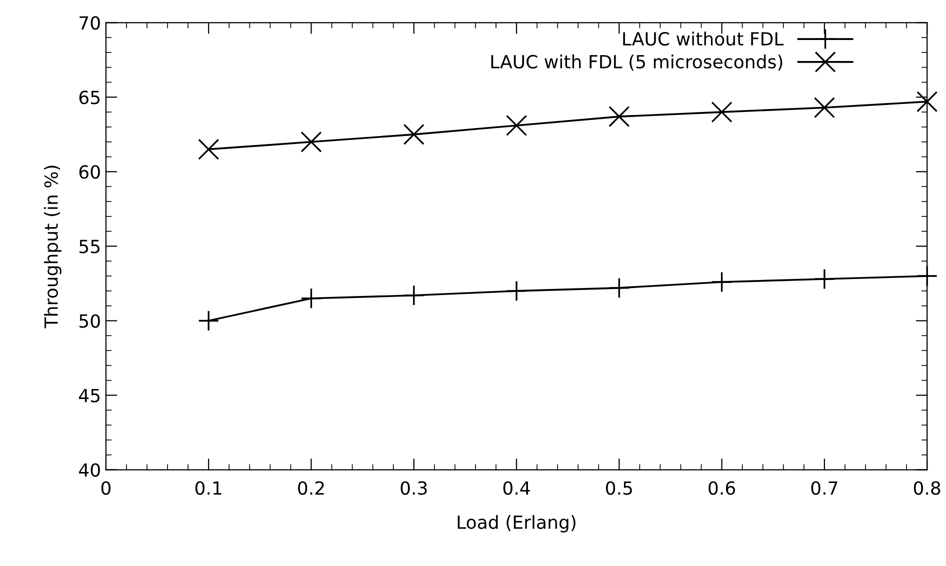 The image size is (946, 566). What do you see at coordinates (722, 488) in the screenshot?
I see `x-tick-label: 0.6` at bounding box center [722, 488].